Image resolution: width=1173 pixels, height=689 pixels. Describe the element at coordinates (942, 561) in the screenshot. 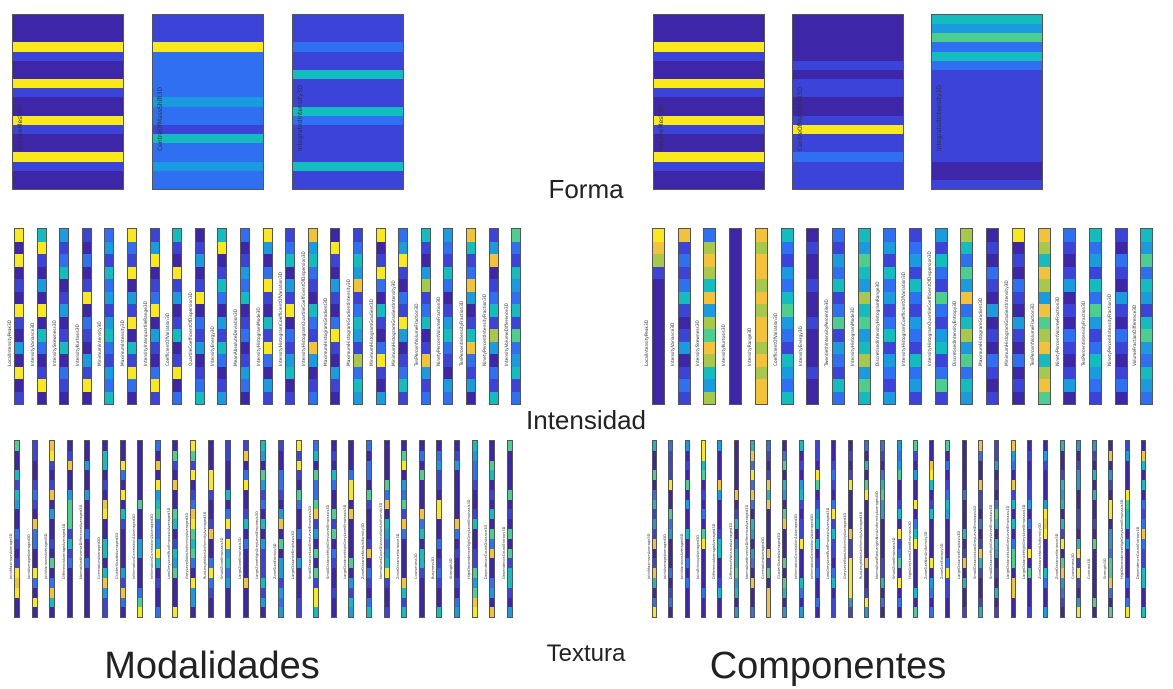

I see `feature-label: ZoneSizeEntropy3D` at that location.